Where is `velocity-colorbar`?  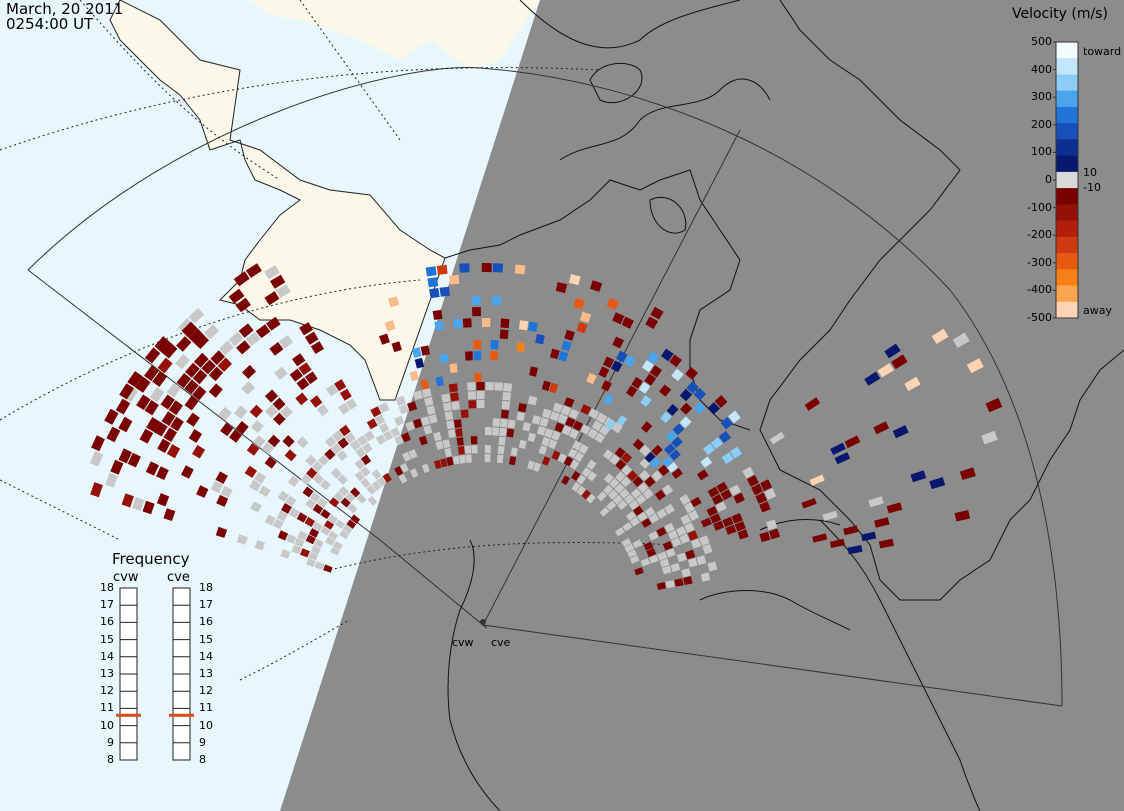 velocity-colorbar is located at coordinates (1066, 180).